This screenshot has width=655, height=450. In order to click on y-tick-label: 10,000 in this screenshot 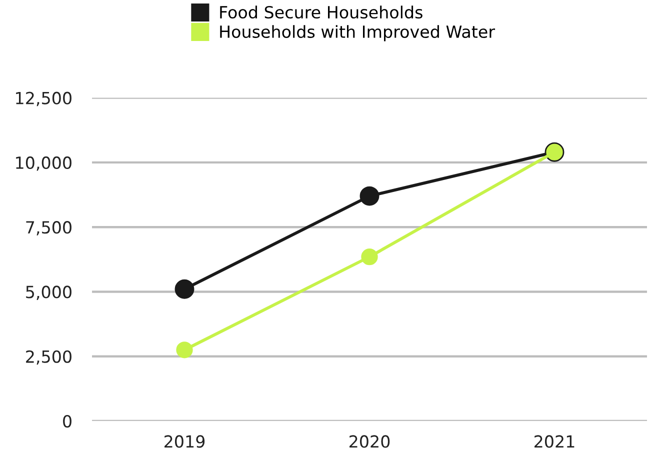, I will do `click(44, 163)`.